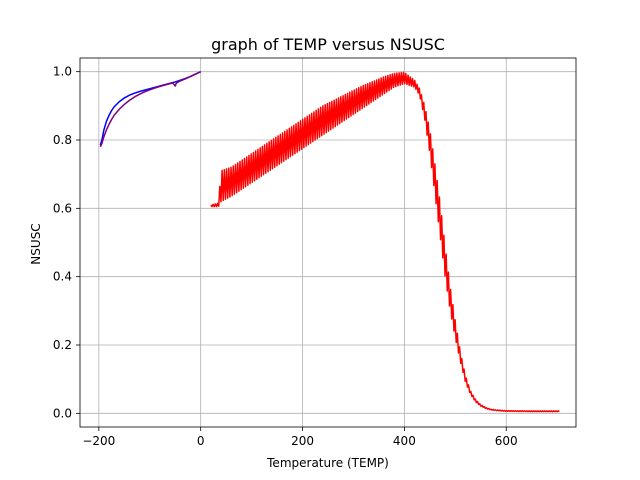 The image size is (640, 480). I want to click on y-axis-ticks: 0.0 0.2 0.4 0.6 0.8 1.0, so click(66, 242).